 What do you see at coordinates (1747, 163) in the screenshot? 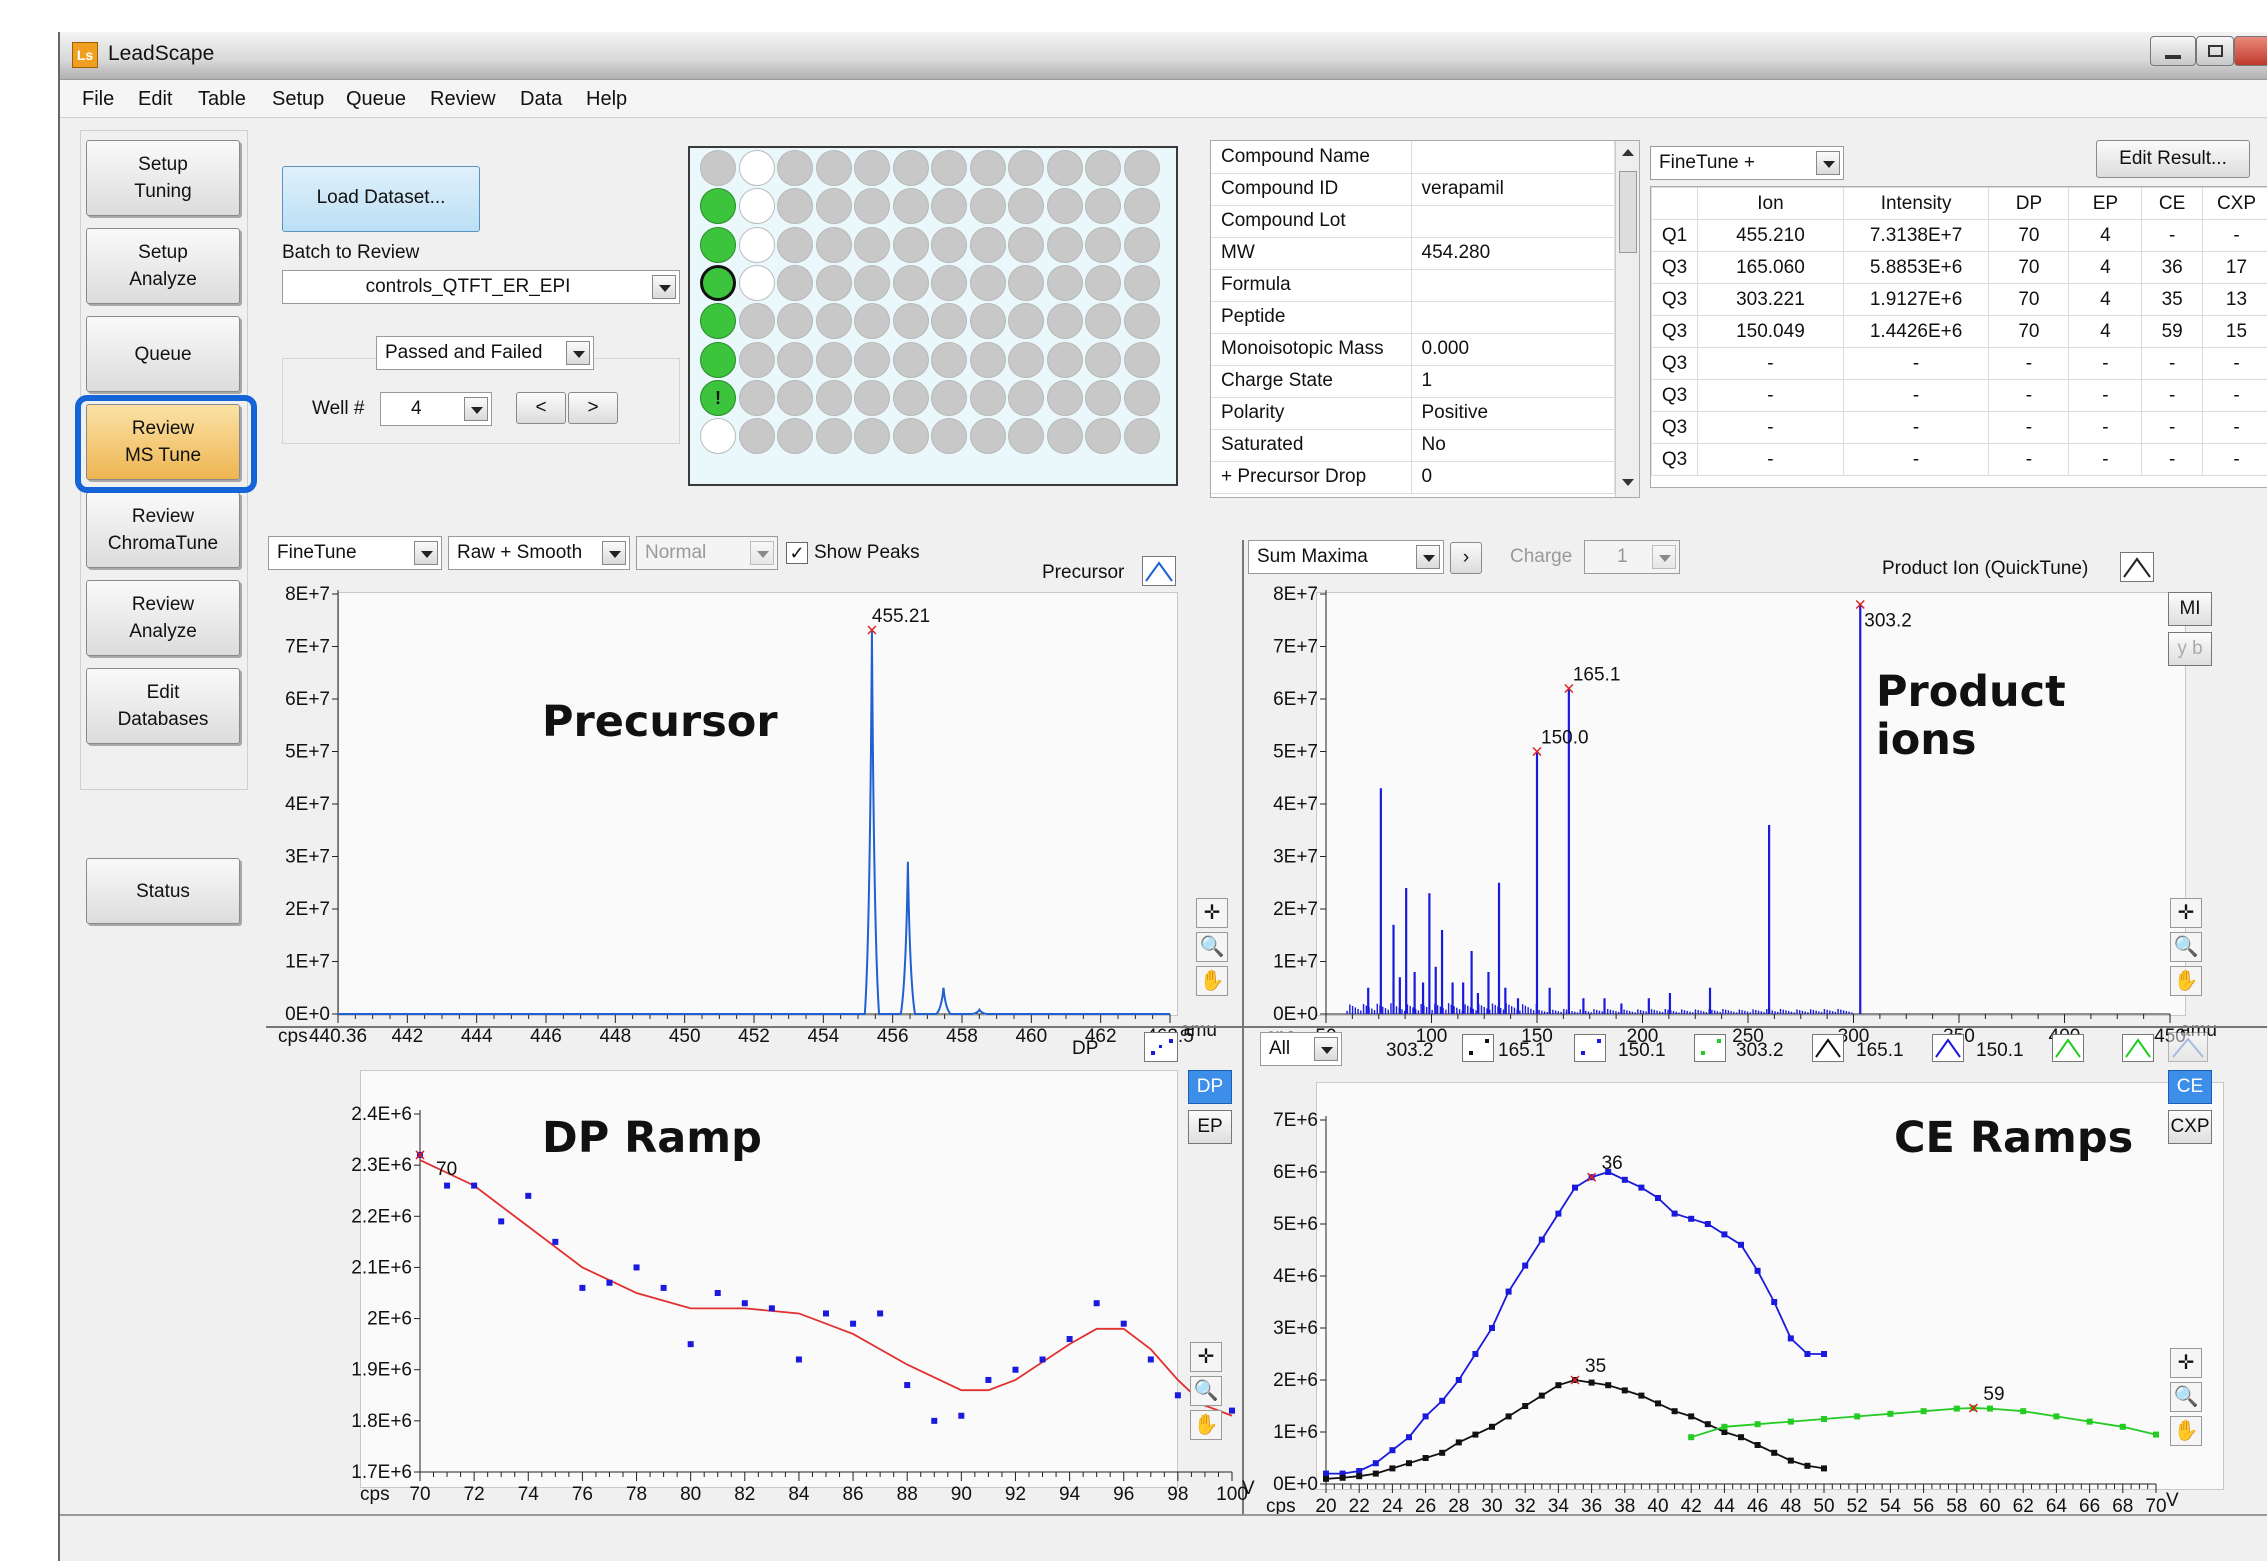
I see `ion-mode-select: FineTune +` at bounding box center [1747, 163].